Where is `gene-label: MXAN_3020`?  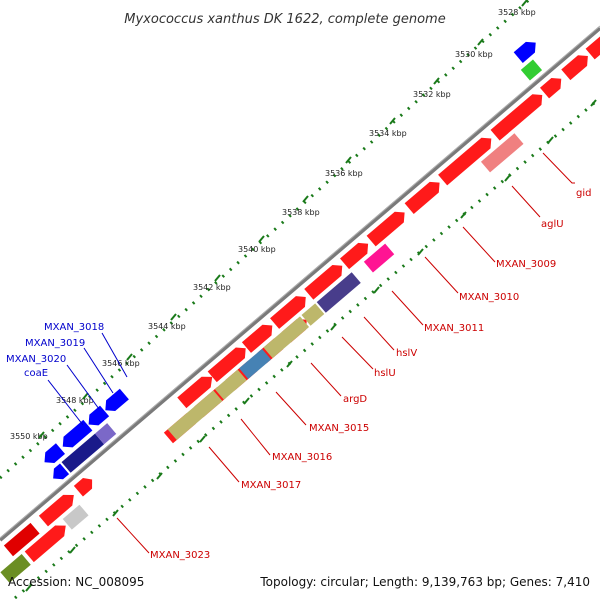
gene-label: MXAN_3020 is located at coordinates (36, 359).